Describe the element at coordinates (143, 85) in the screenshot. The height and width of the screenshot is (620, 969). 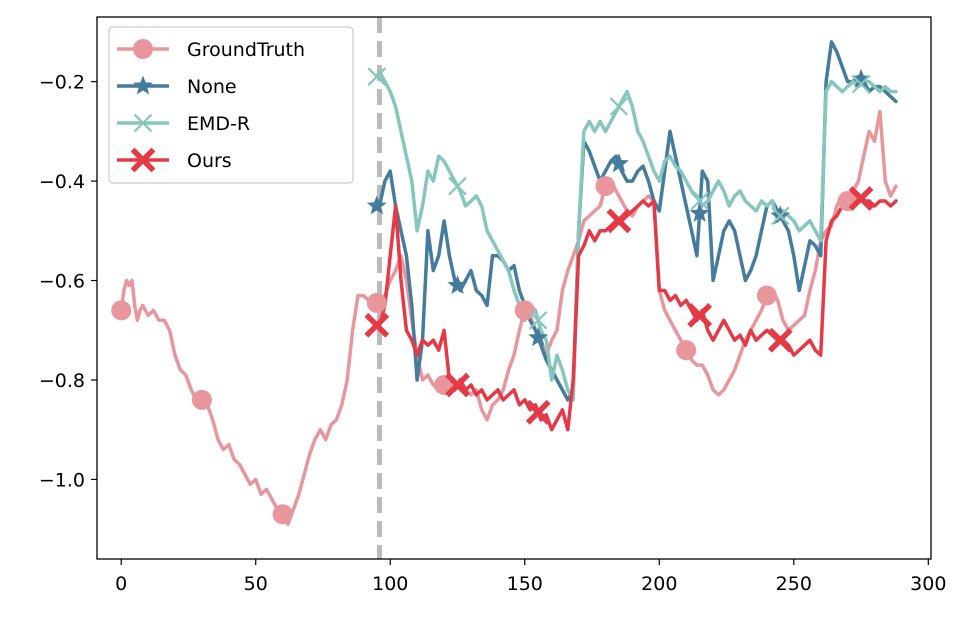
I see `legend-marker-none` at that location.